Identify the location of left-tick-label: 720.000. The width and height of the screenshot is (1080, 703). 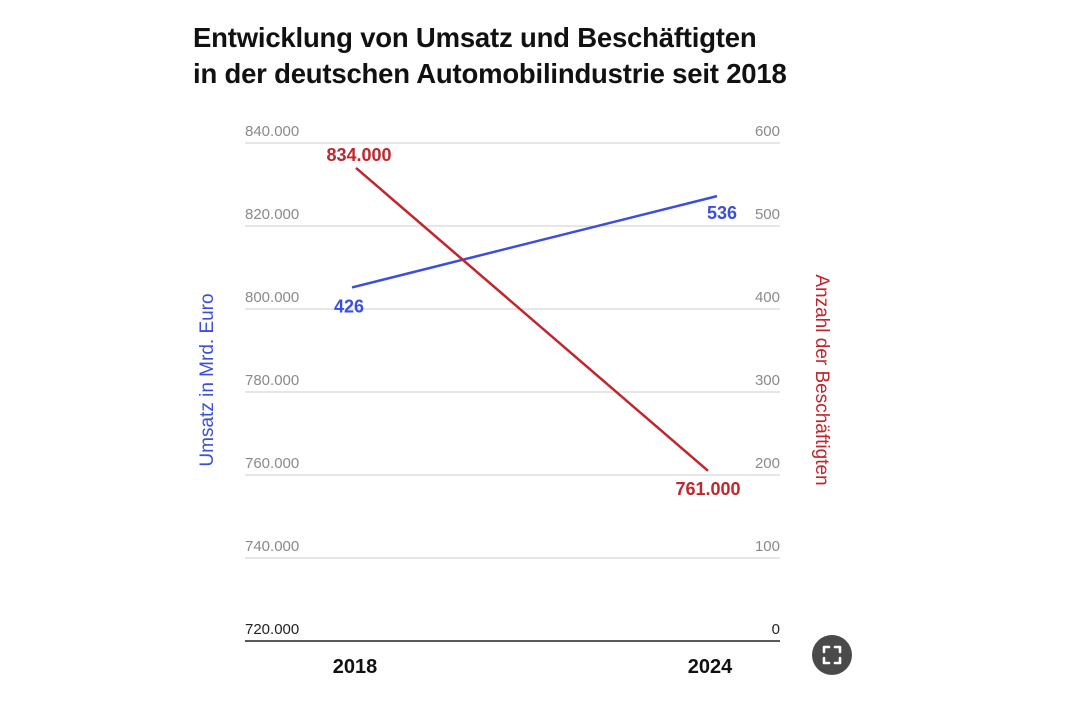
(272, 629).